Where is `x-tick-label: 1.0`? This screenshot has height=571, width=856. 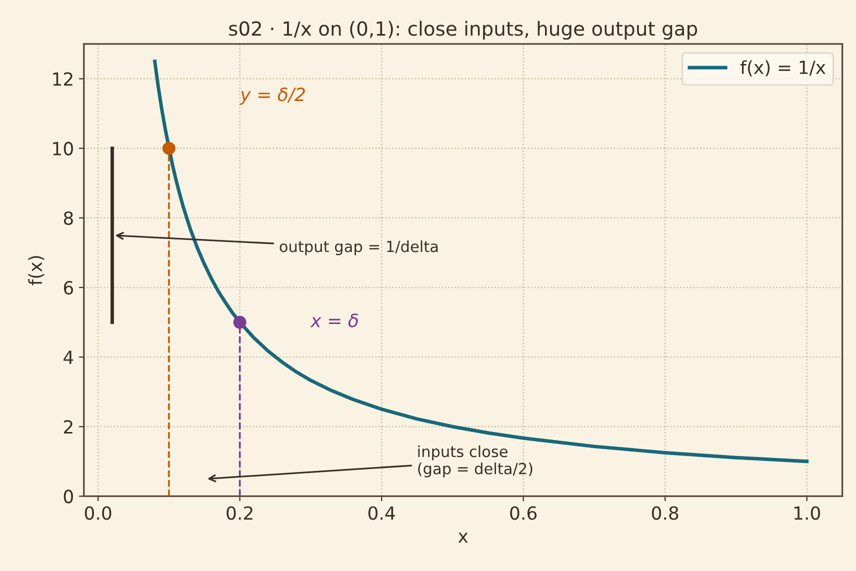 x-tick-label: 1.0 is located at coordinates (807, 513).